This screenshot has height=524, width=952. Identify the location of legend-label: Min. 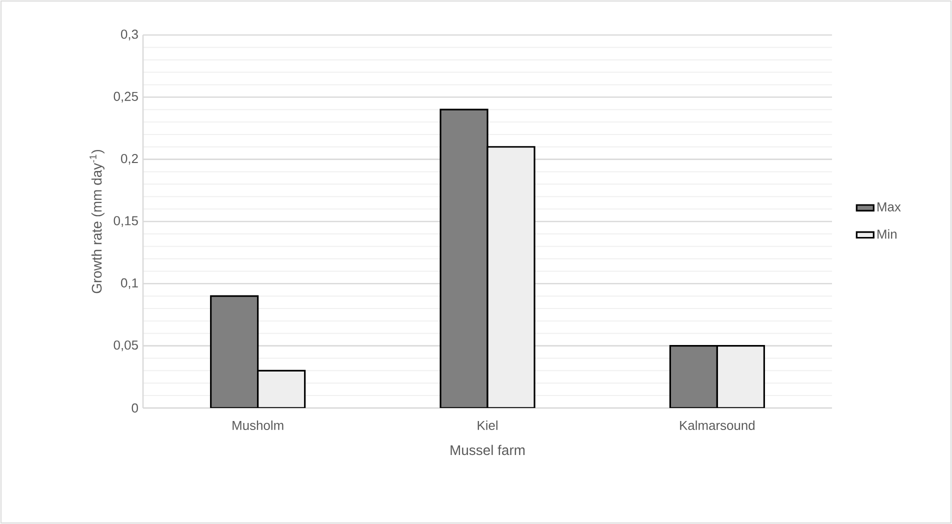
(887, 234).